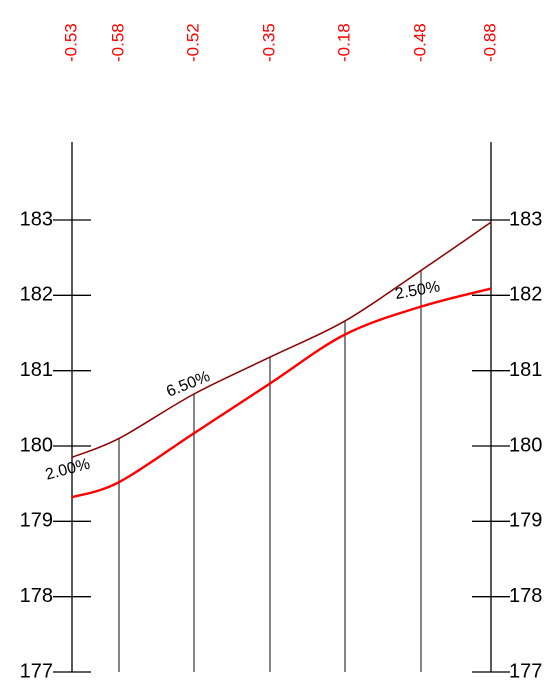  What do you see at coordinates (525, 370) in the screenshot?
I see `right-elevation-label: 181` at bounding box center [525, 370].